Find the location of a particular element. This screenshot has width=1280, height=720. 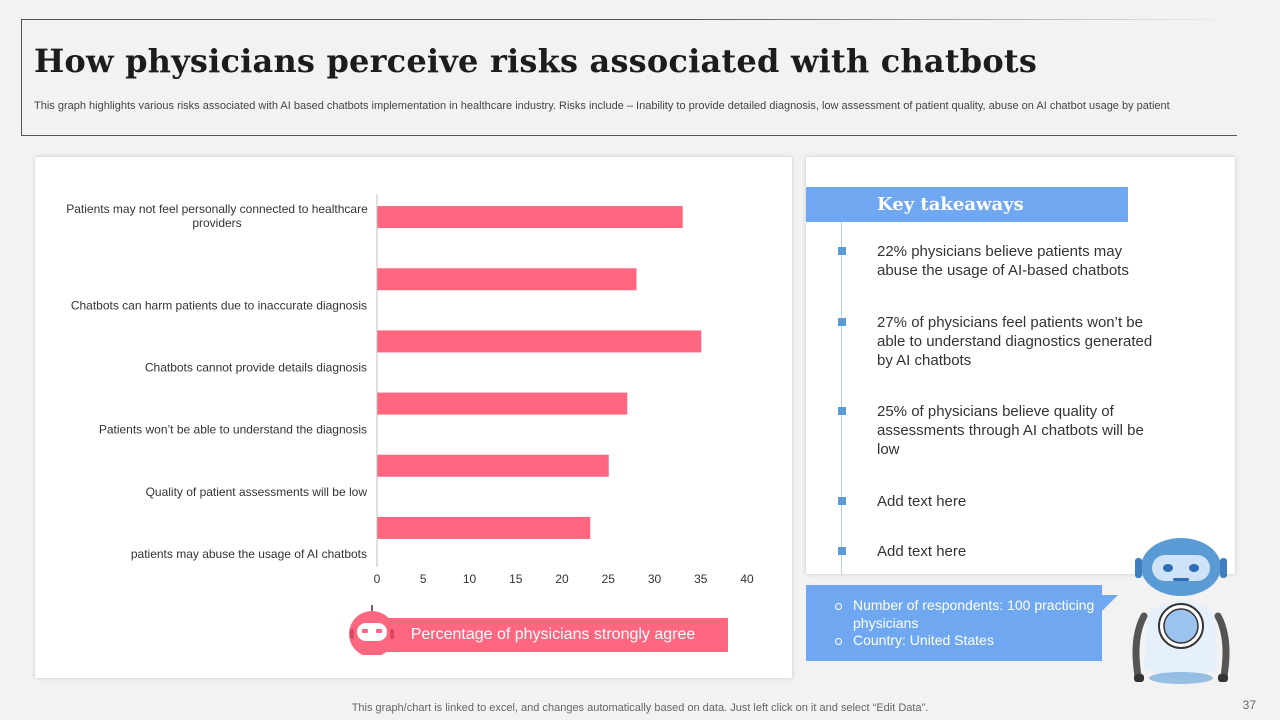

x-tick-label: 10 is located at coordinates (470, 579).